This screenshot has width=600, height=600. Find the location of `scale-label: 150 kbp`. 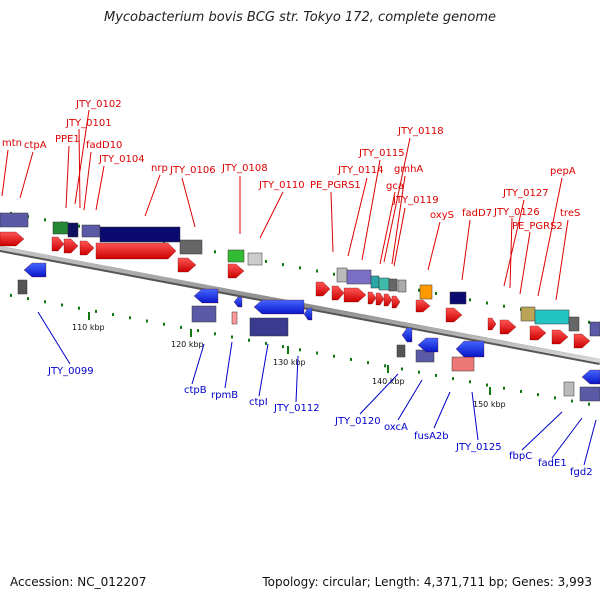

scale-label: 150 kbp is located at coordinates (489, 404).